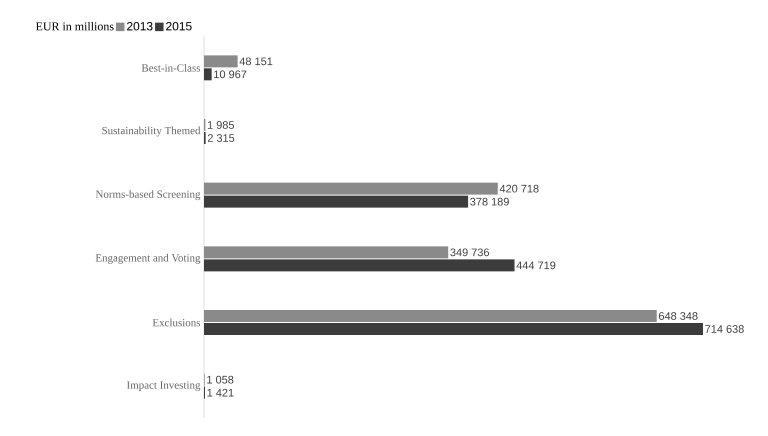 This screenshot has height=436, width=768. What do you see at coordinates (176, 322) in the screenshot?
I see `y-tick-label: Exclusions` at bounding box center [176, 322].